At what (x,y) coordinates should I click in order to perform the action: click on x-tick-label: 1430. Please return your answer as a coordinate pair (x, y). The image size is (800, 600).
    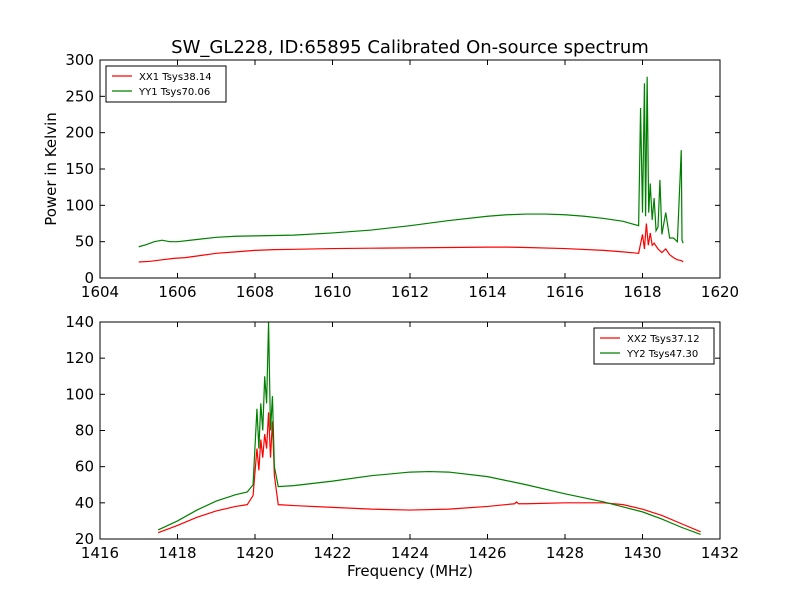
    Looking at the image, I should click on (642, 553).